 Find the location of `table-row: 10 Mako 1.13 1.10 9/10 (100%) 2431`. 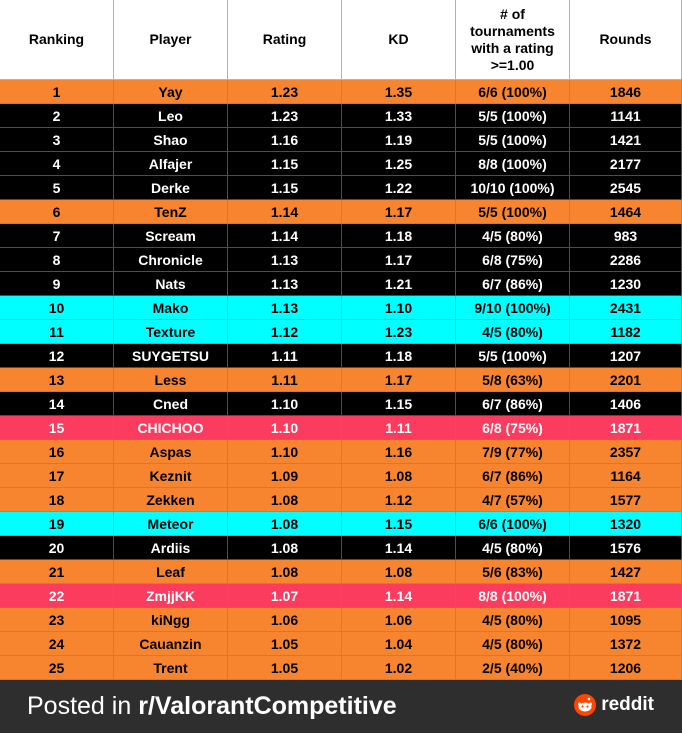

table-row: 10 Mako 1.13 1.10 9/10 (100%) 2431 is located at coordinates (341, 308).